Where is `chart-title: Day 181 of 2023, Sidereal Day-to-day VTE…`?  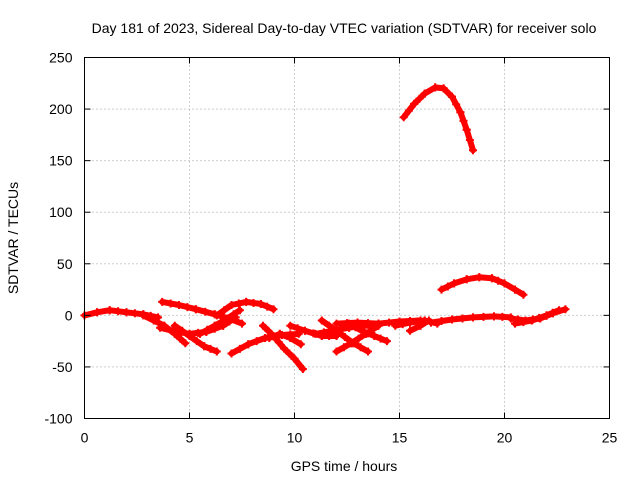
chart-title: Day 181 of 2023, Sidereal Day-to-day VTE… is located at coordinates (344, 28).